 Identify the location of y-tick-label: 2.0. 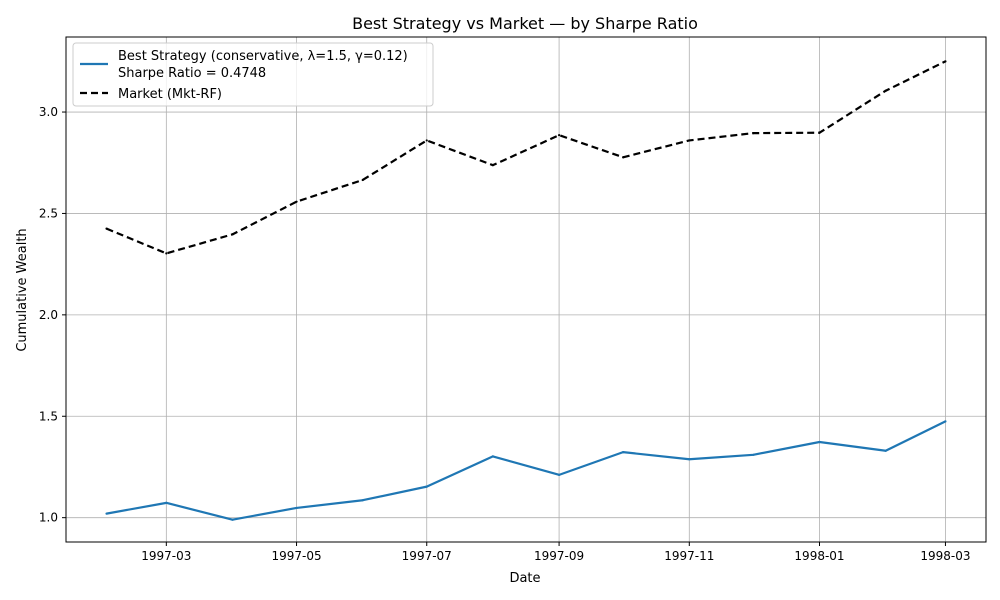
(48, 315).